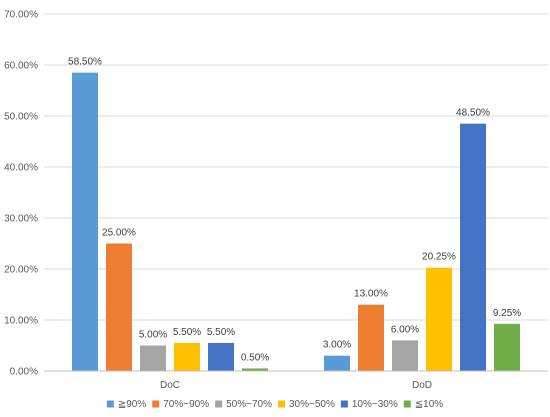 The image size is (550, 417). What do you see at coordinates (255, 357) in the screenshot?
I see `data-label: 0.50%` at bounding box center [255, 357].